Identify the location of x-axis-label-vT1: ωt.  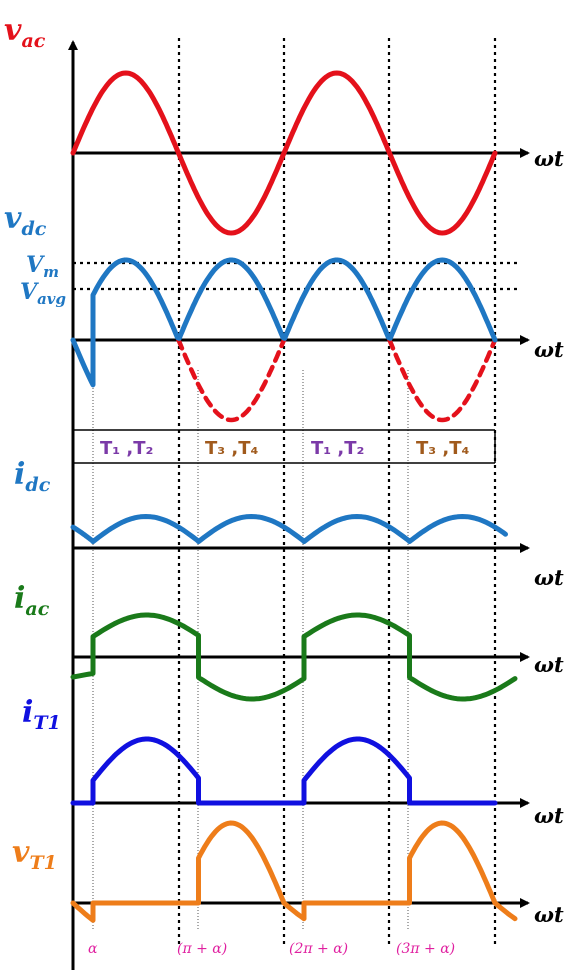
(549, 914).